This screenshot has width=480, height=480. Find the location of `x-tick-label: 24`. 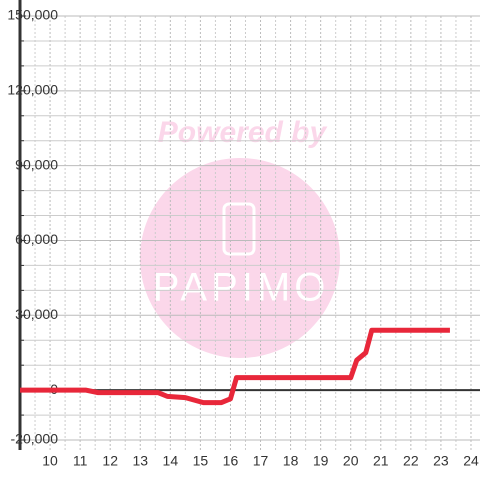

x-tick-label: 24 is located at coordinates (471, 461).